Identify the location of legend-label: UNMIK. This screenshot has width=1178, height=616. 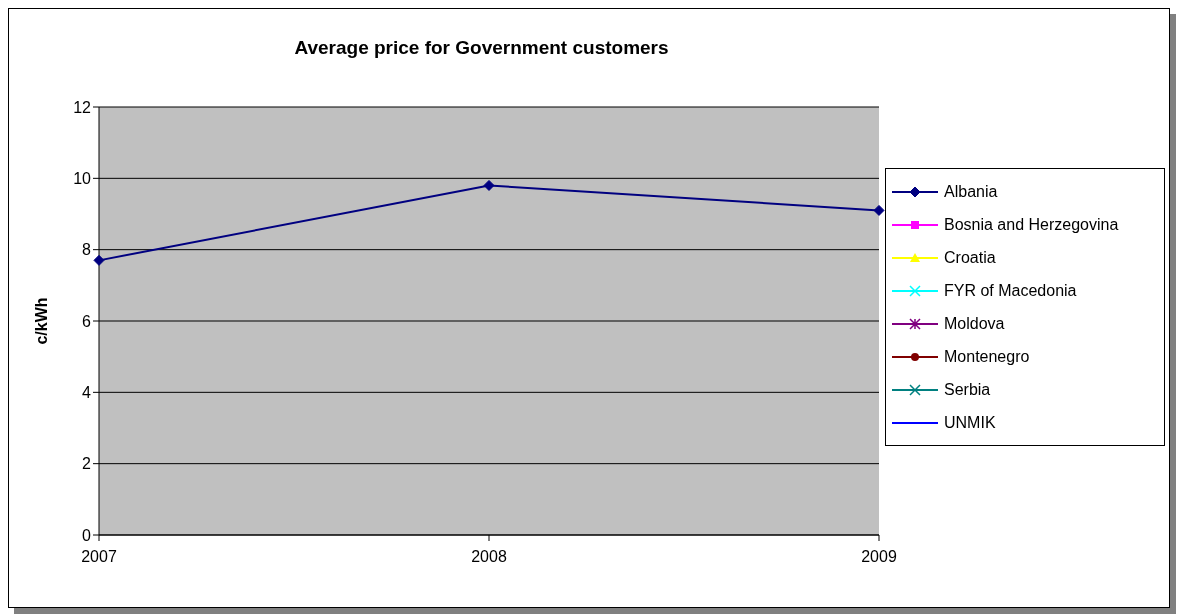
(970, 422).